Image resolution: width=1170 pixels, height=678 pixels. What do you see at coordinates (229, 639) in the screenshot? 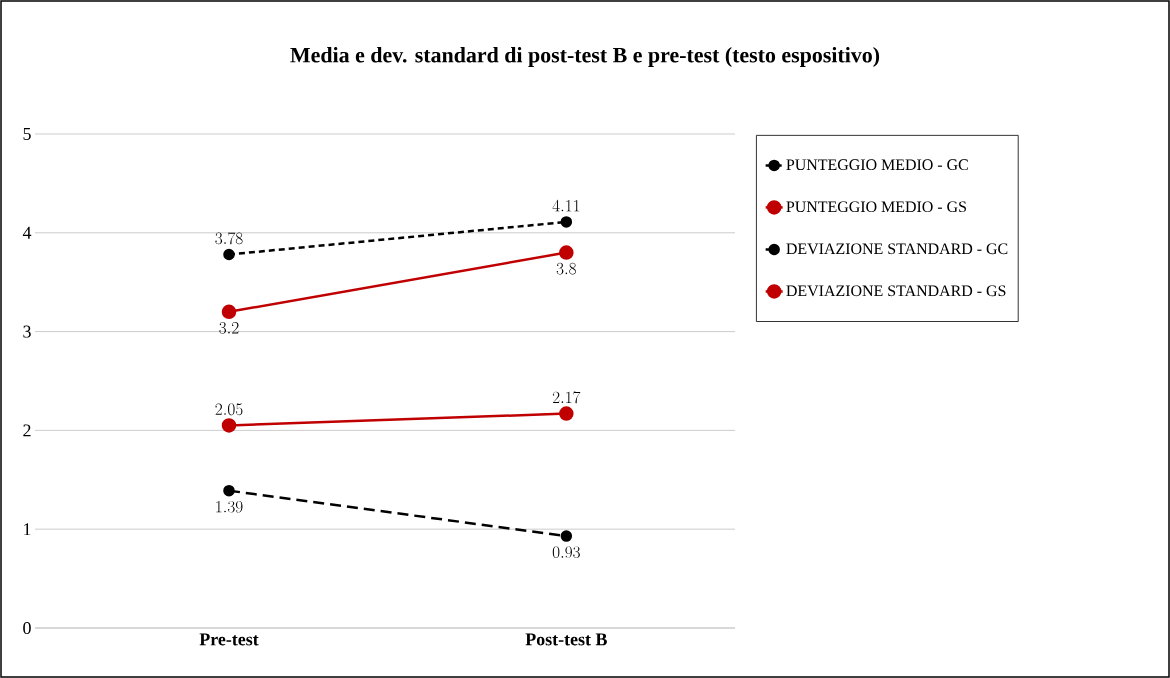
I see `x-tick-label: Pre-test` at bounding box center [229, 639].